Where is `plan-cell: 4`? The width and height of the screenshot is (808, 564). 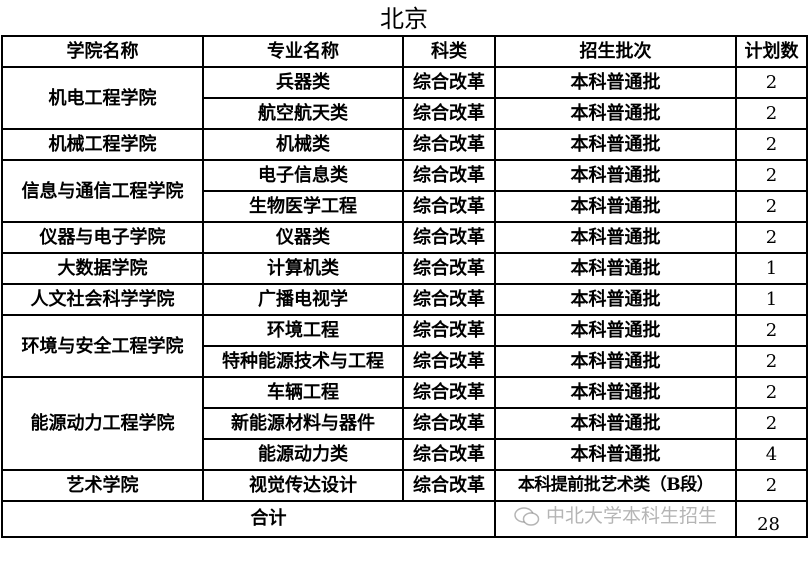
plan-cell: 4 is located at coordinates (771, 454).